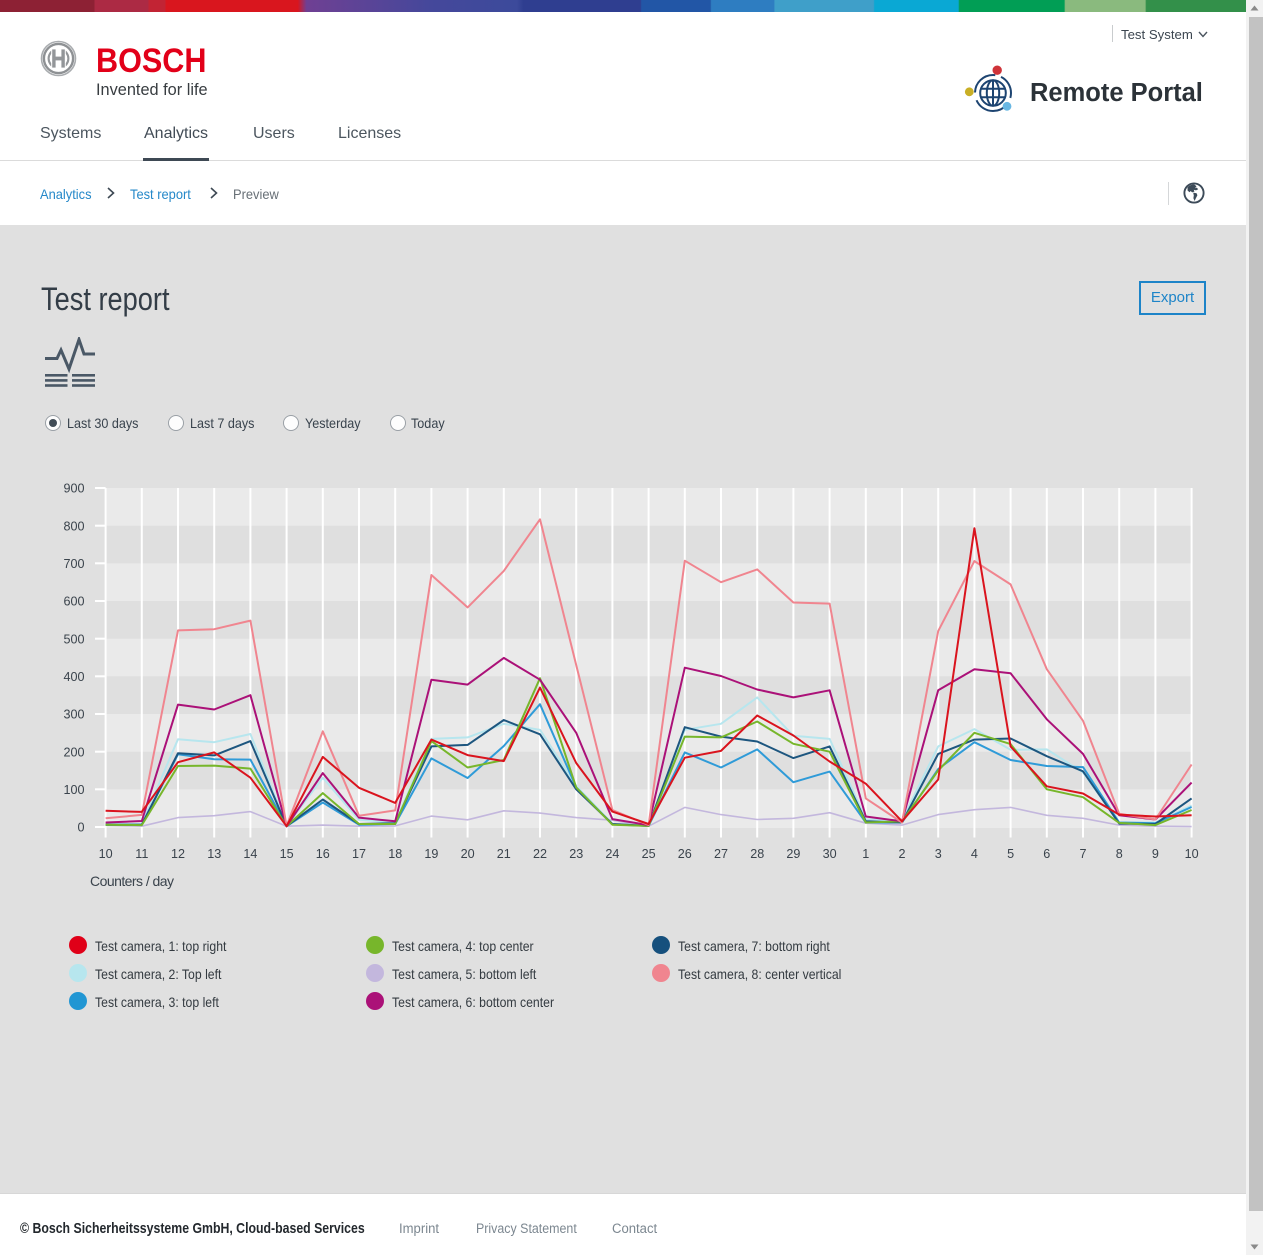 This screenshot has width=1263, height=1255. What do you see at coordinates (974, 854) in the screenshot?
I see `svg-text: 4` at bounding box center [974, 854].